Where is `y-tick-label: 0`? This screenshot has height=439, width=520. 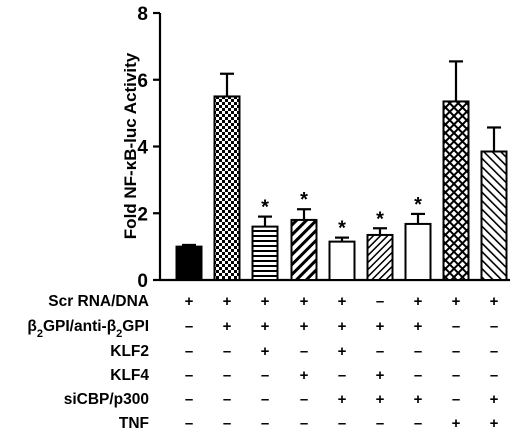 y-tick-label: 0 is located at coordinates (142, 281).